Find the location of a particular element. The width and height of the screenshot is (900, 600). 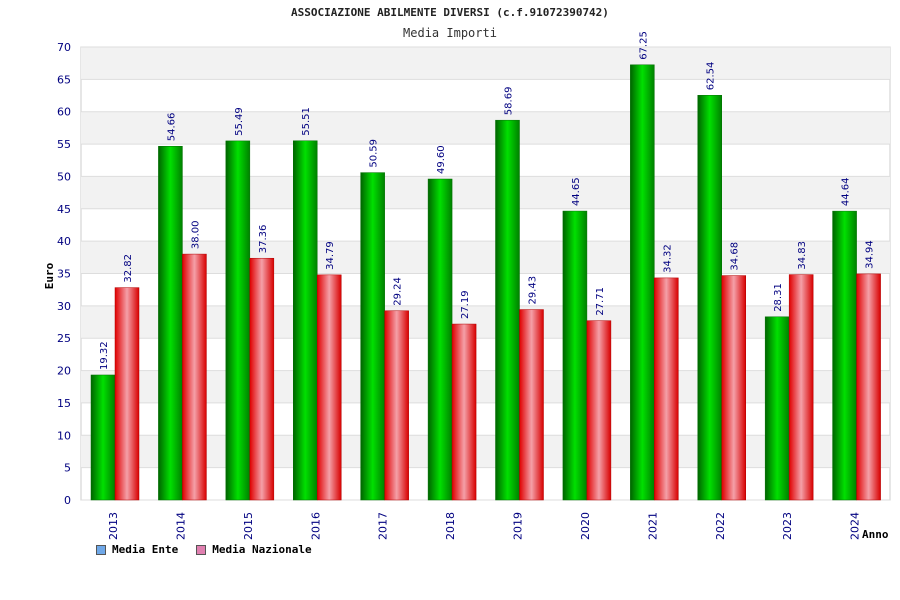

x-tick-label: 2022 is located at coordinates (720, 526).